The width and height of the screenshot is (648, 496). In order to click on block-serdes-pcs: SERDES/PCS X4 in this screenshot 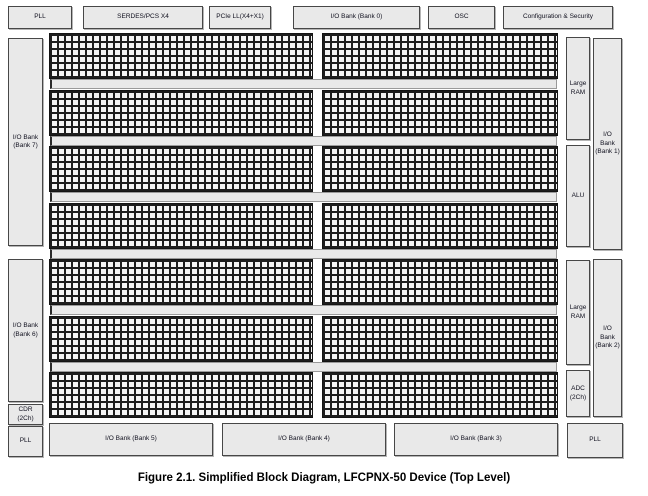, I will do `click(143, 17)`.